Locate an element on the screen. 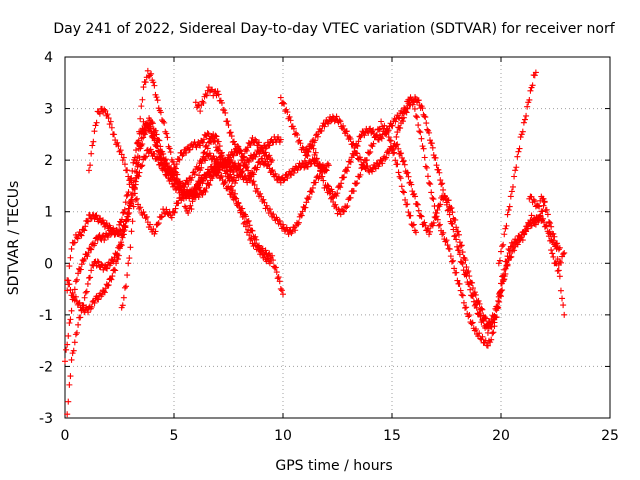  y-tick-label: 1 is located at coordinates (48, 213).